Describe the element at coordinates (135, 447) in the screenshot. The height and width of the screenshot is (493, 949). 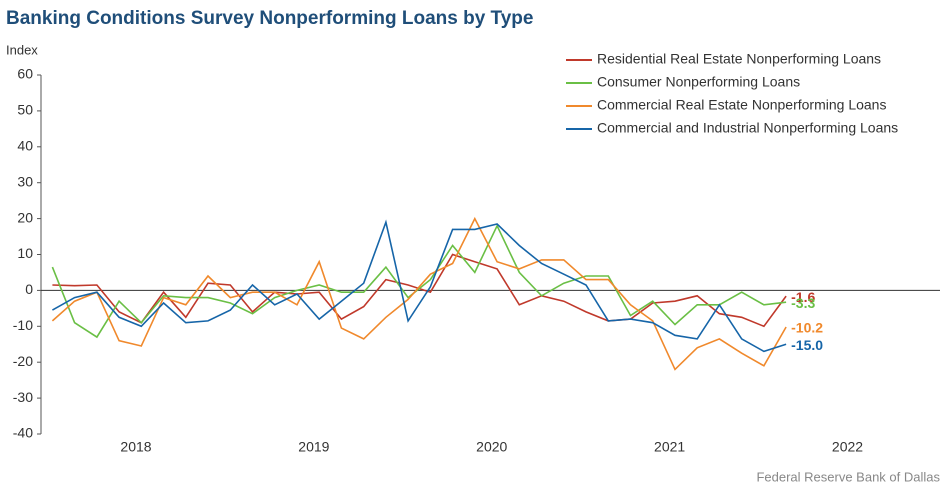
I see `x-tick-label: 2018` at that location.